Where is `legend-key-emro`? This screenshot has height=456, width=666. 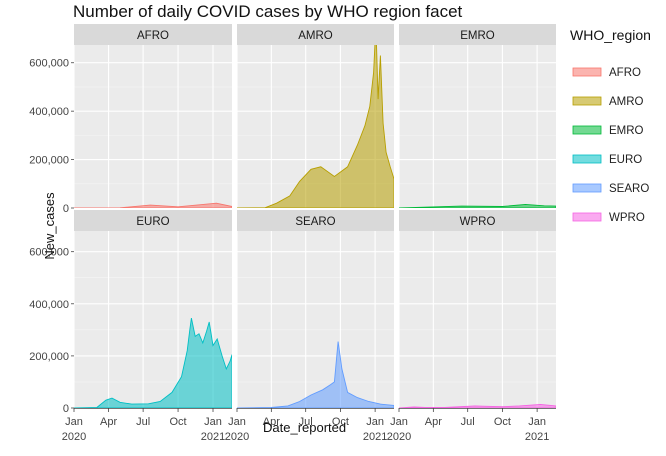 legend-key-emro is located at coordinates (587, 130).